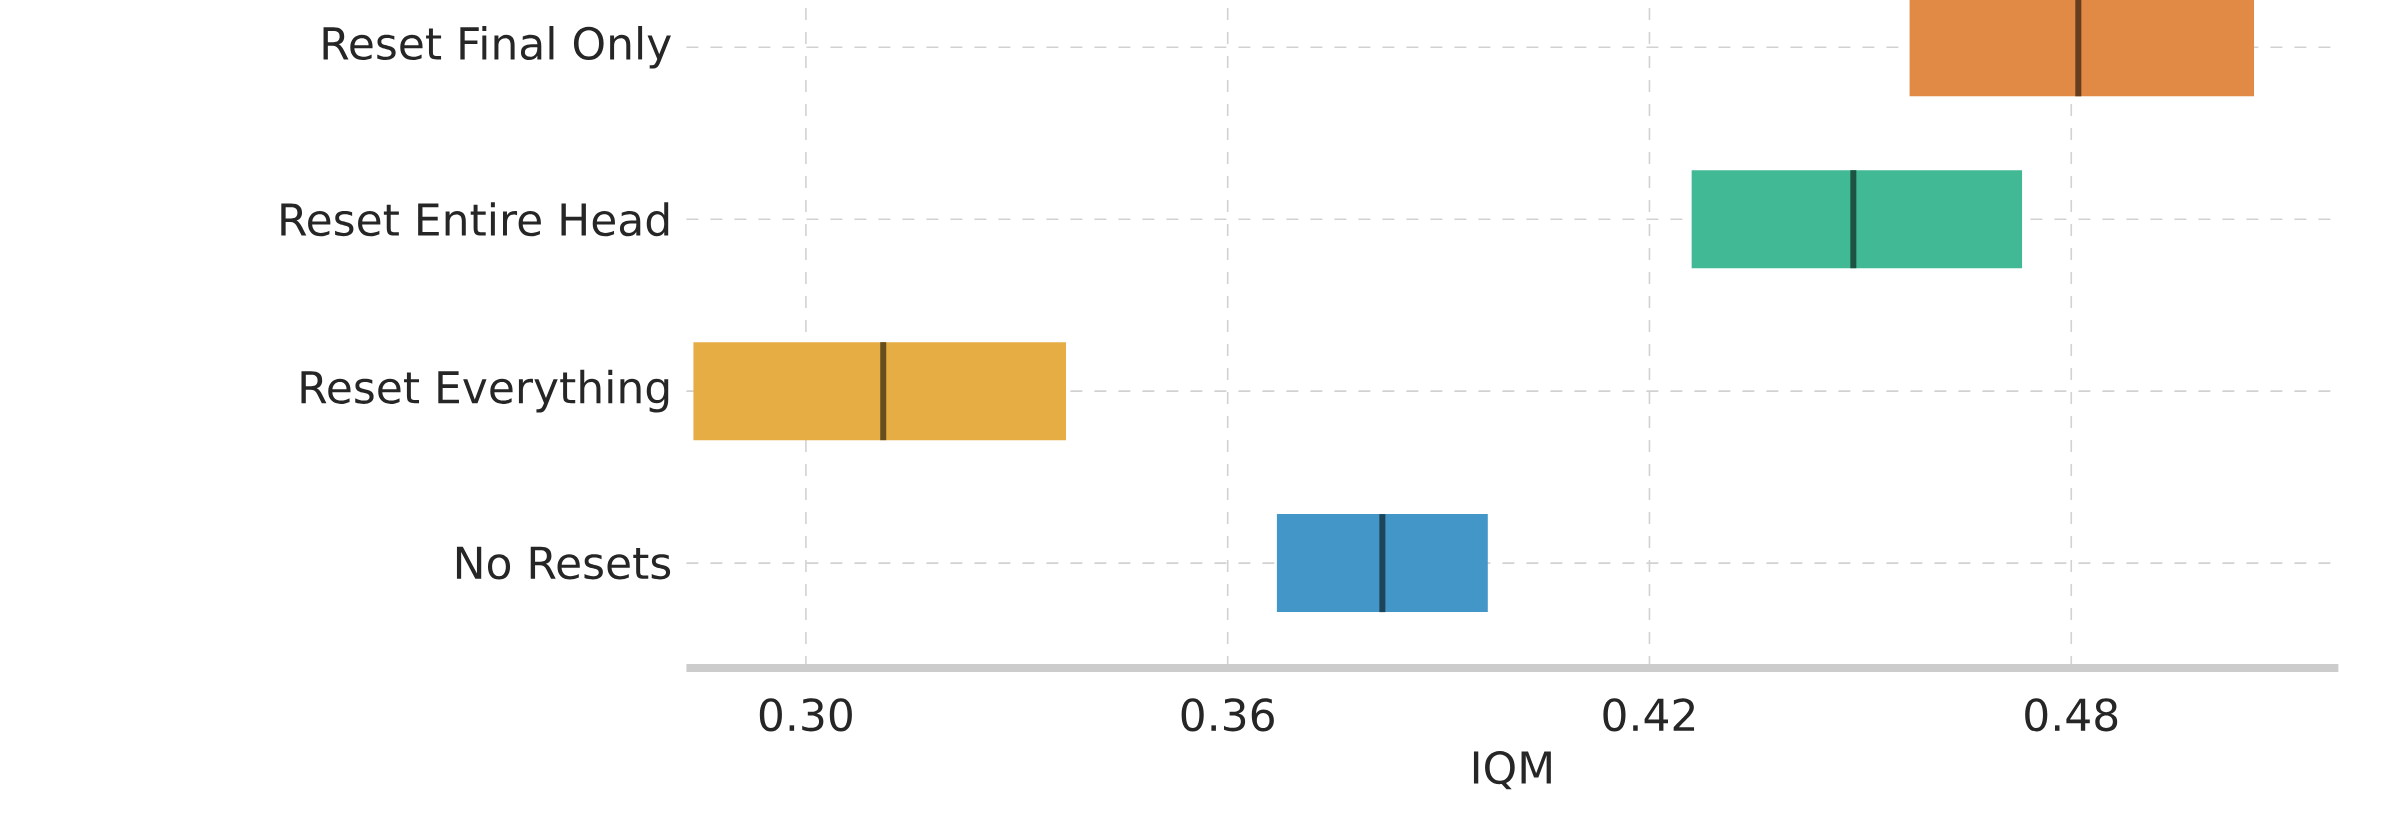 The height and width of the screenshot is (828, 2392). Describe the element at coordinates (497, 47) in the screenshot. I see `y-tick-label: Reset Final Only` at that location.